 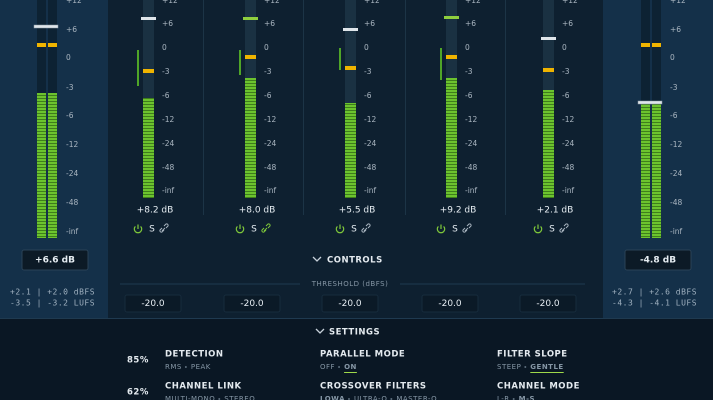 I want to click on band-gain: +8.2 dB, so click(x=155, y=211).